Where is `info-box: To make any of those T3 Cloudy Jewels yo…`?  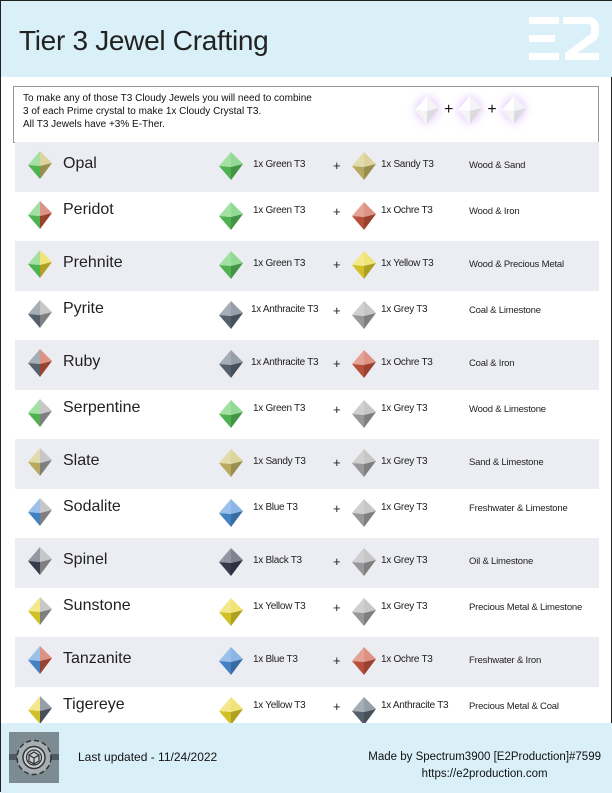 info-box: To make any of those T3 Cloudy Jewels yo… is located at coordinates (306, 114).